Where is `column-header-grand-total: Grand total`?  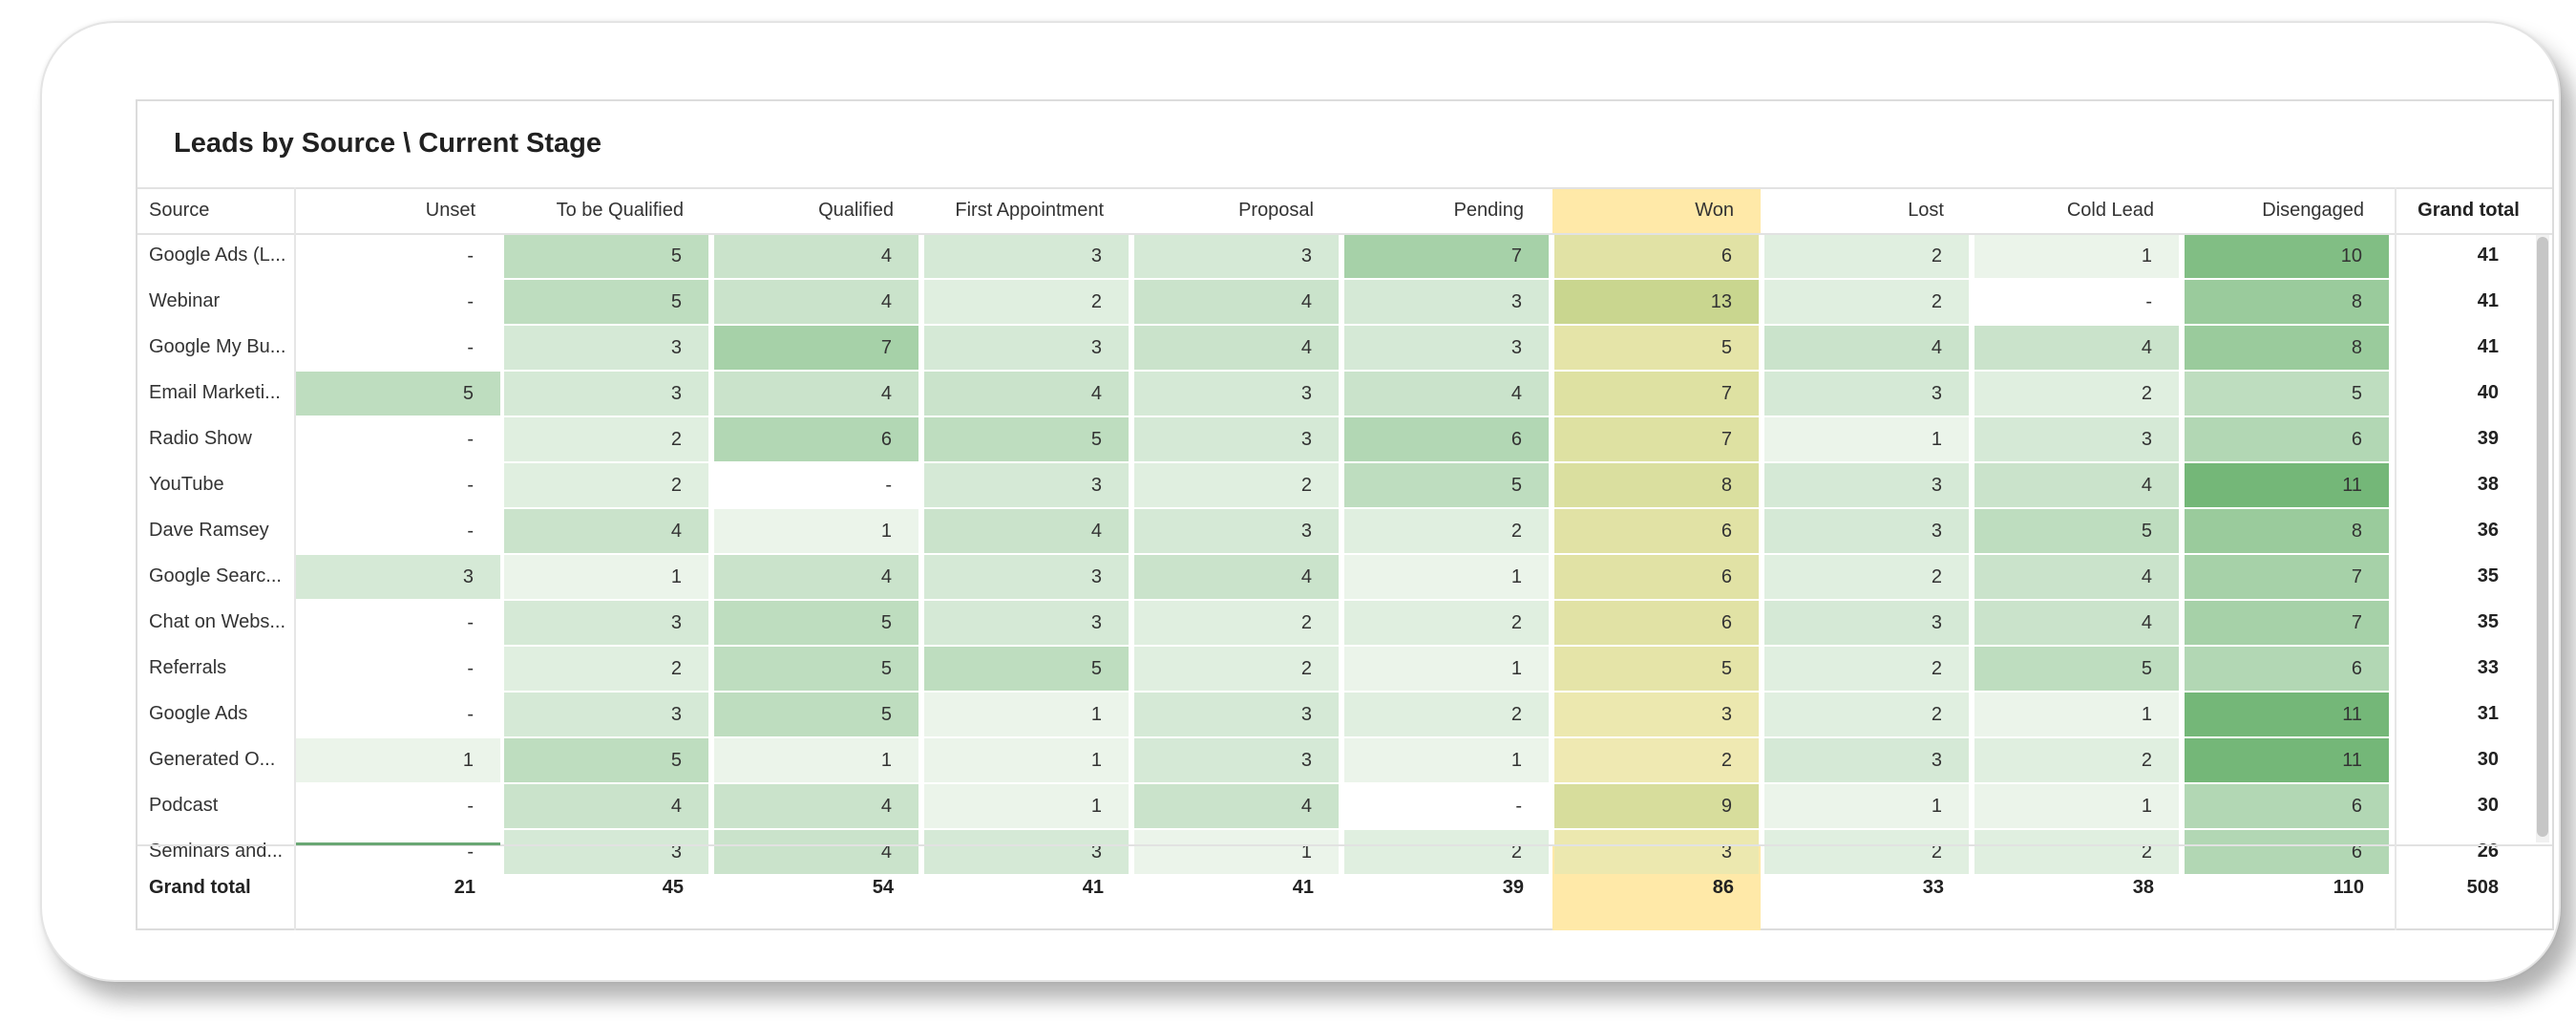 column-header-grand-total: Grand total is located at coordinates (2469, 210).